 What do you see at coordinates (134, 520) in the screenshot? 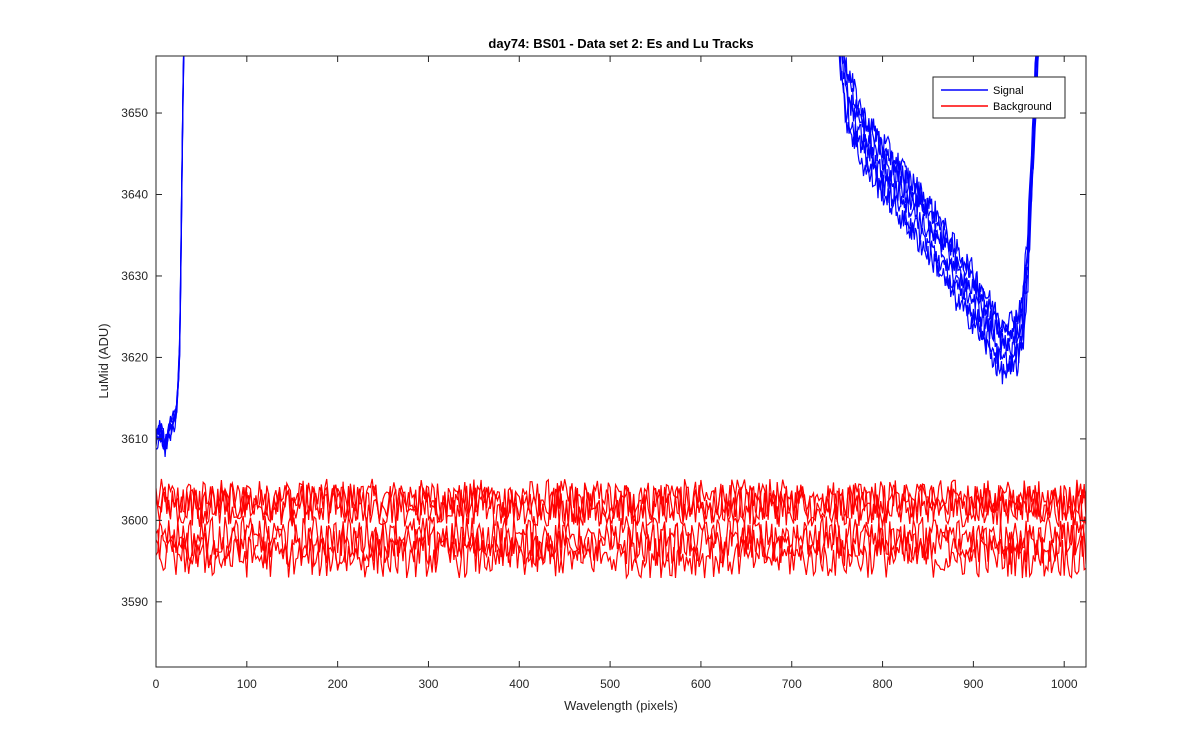
I see `y-tick-label: 3600` at bounding box center [134, 520].